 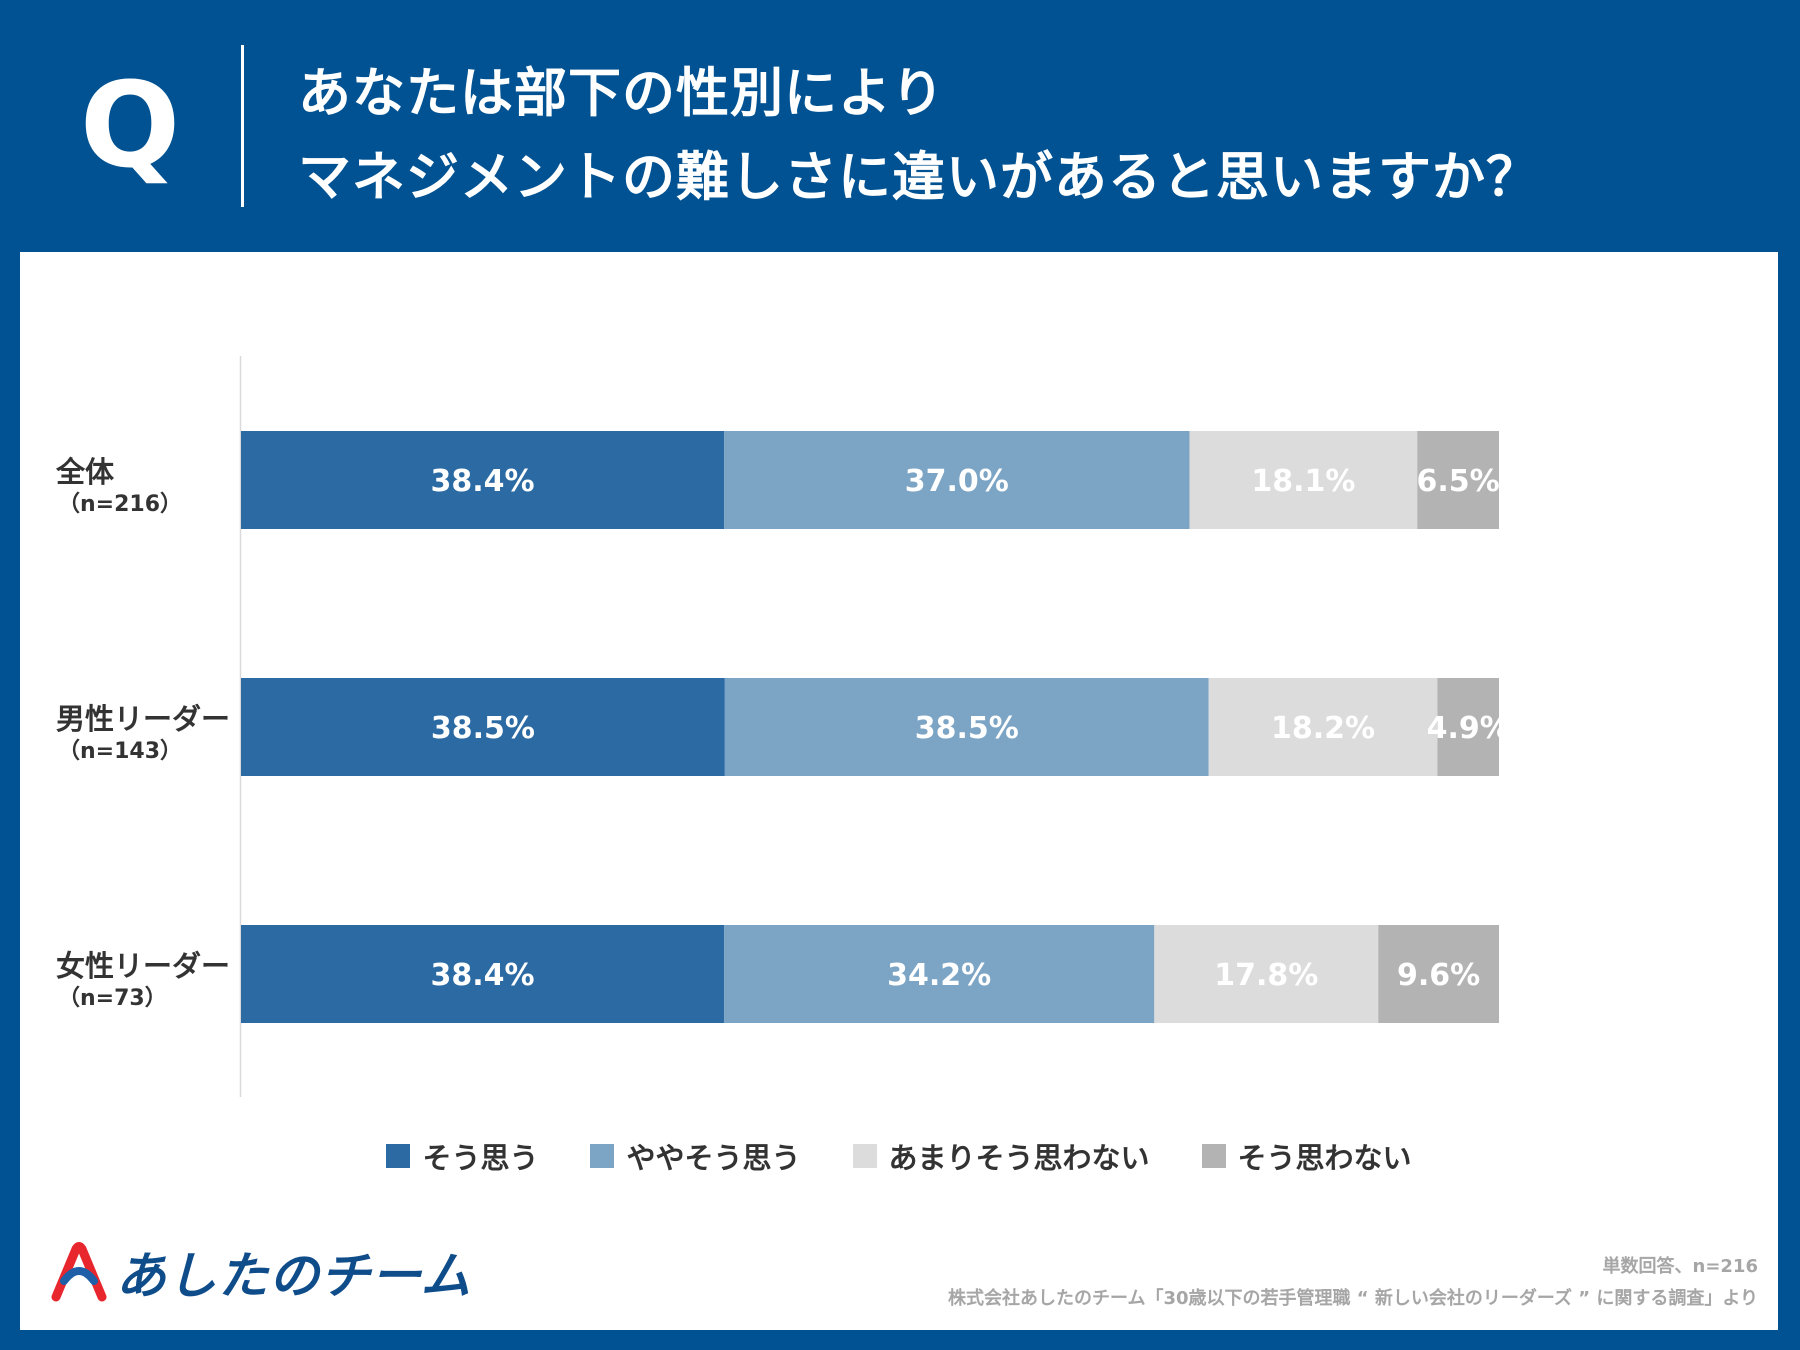 What do you see at coordinates (112, 998) in the screenshot?
I see `row-label-n: （n=73）` at bounding box center [112, 998].